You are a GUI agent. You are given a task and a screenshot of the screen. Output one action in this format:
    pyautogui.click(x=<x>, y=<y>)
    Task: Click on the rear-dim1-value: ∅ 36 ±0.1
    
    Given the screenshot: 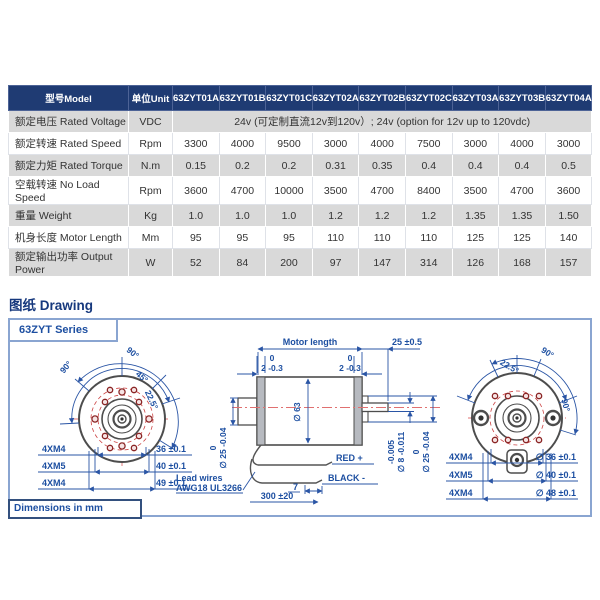 What is the action you would take?
    pyautogui.click(x=556, y=457)
    